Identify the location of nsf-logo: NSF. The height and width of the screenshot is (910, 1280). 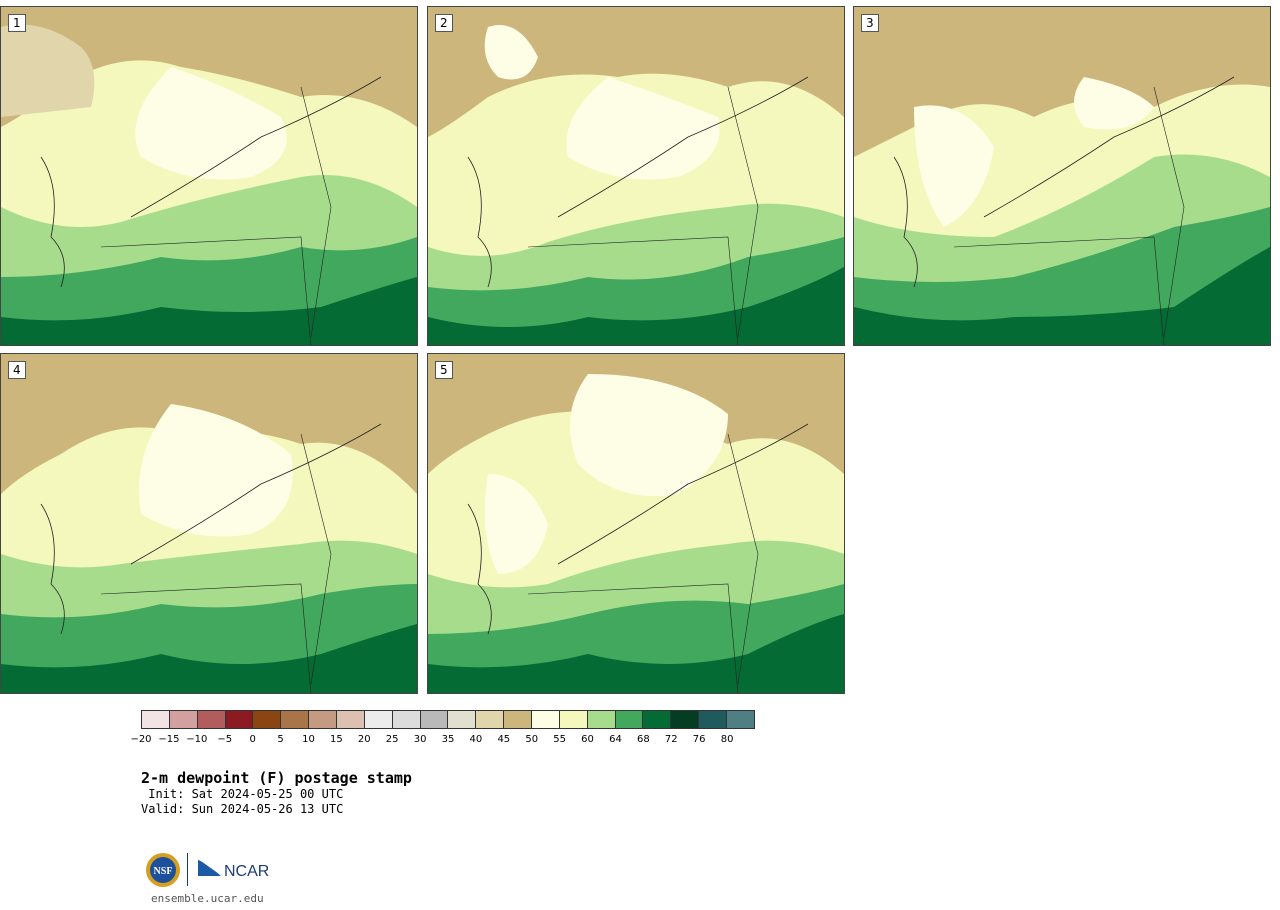
(163, 870).